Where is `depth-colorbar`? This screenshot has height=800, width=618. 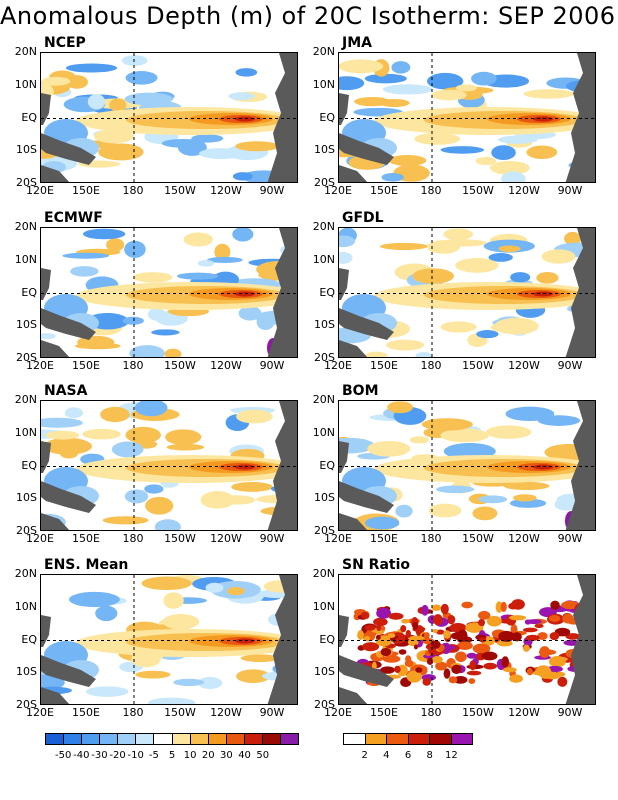 depth-colorbar is located at coordinates (172, 739).